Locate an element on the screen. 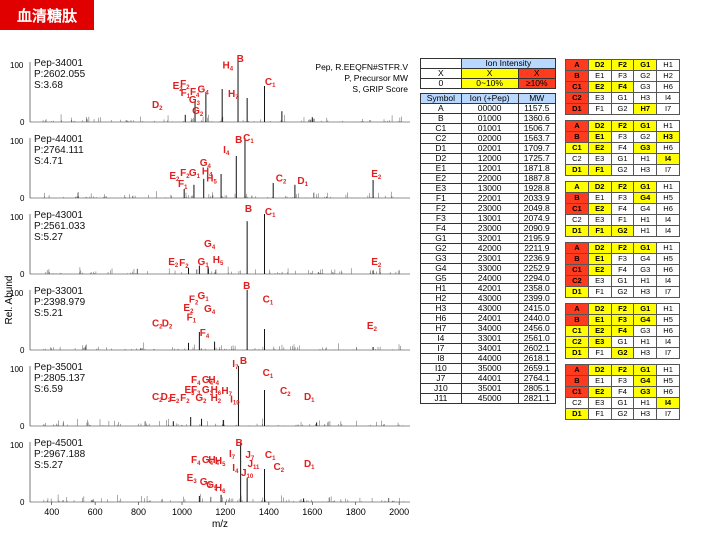 Image resolution: width=720 pixels, height=540 pixels. ion-grid-row: D1 F1 G2 H1 I4 is located at coordinates (622, 231).